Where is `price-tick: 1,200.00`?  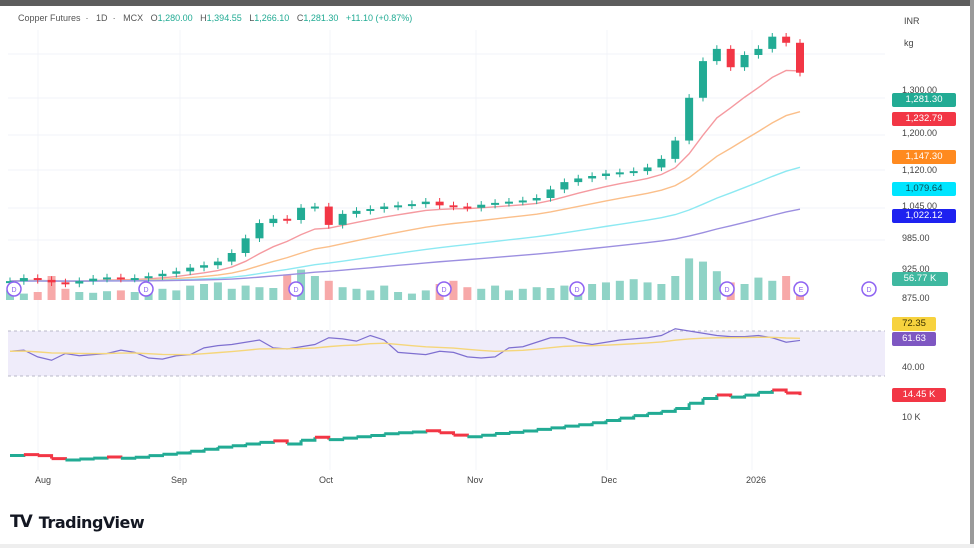
price-tick: 1,200.00 is located at coordinates (920, 133).